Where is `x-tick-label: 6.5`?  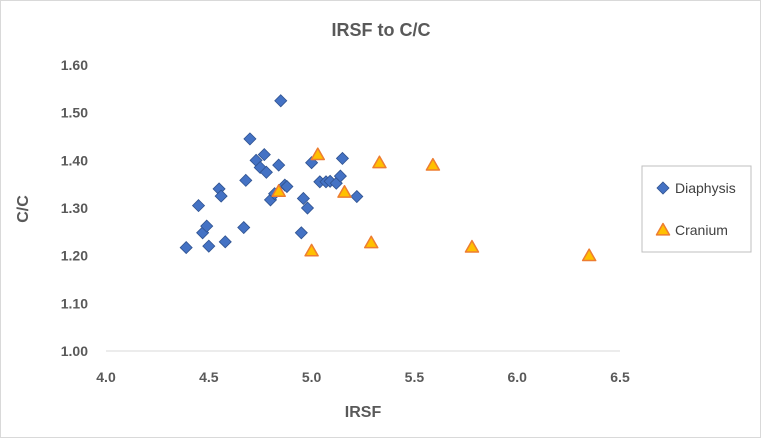
x-tick-label: 6.5 is located at coordinates (620, 377).